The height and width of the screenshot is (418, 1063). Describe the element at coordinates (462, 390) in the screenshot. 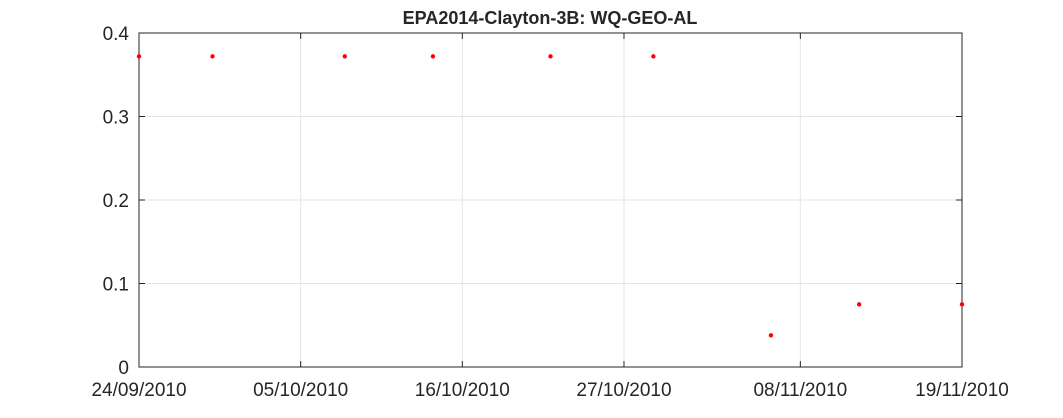

I see `x-tick-label: 16/10/2010` at that location.